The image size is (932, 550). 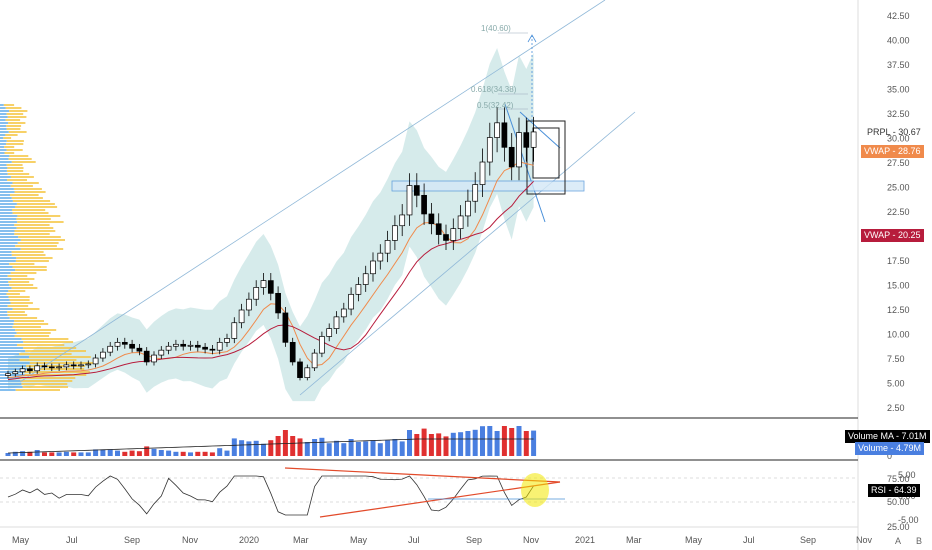 I want to click on price-tick-label: 15.00, so click(x=898, y=286).